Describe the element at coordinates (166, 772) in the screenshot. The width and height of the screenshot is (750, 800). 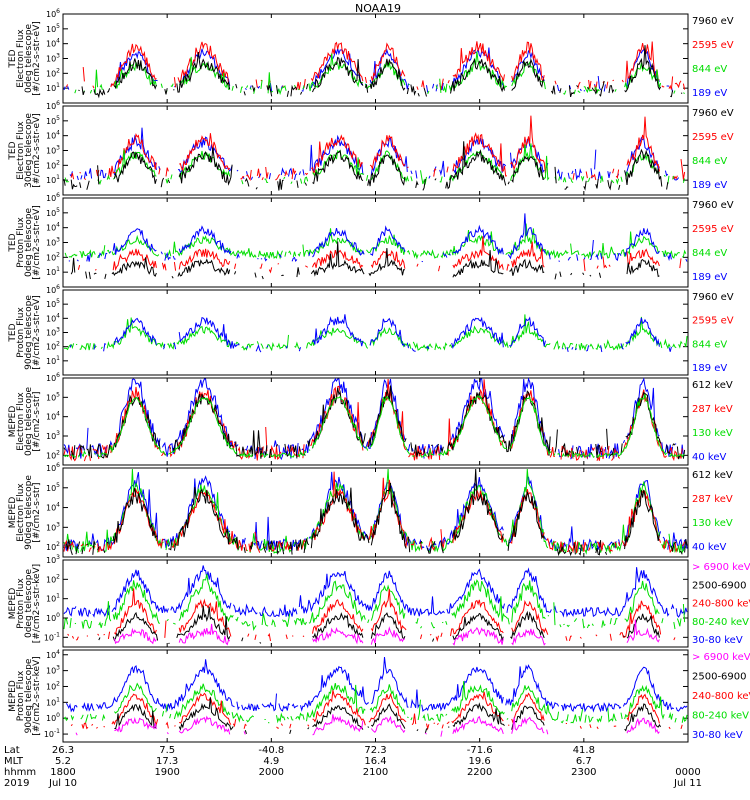
I see `x-axis-hhmm: 1900` at that location.